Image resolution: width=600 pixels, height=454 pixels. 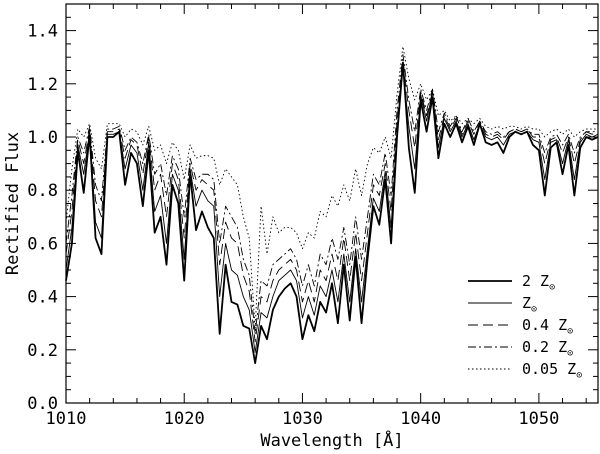 What do you see at coordinates (13, 203) in the screenshot?
I see `y-axis-label: Rectified Flux` at bounding box center [13, 203].